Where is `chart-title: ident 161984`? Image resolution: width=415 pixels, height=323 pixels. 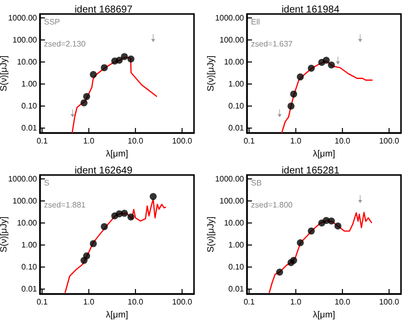 chart-title: ident 161984 is located at coordinates (311, 10).